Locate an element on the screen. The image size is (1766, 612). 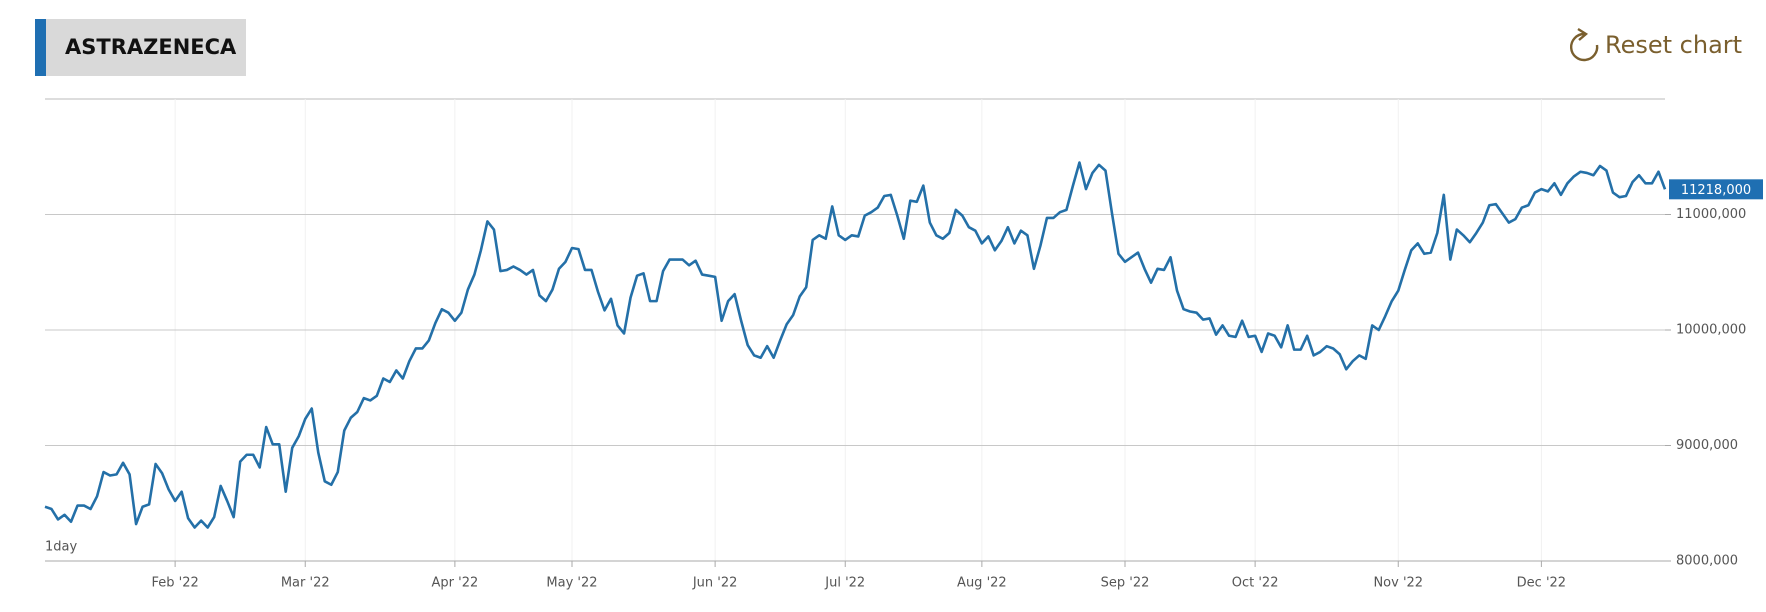
last-value-label: 11218,000 is located at coordinates (1716, 190).